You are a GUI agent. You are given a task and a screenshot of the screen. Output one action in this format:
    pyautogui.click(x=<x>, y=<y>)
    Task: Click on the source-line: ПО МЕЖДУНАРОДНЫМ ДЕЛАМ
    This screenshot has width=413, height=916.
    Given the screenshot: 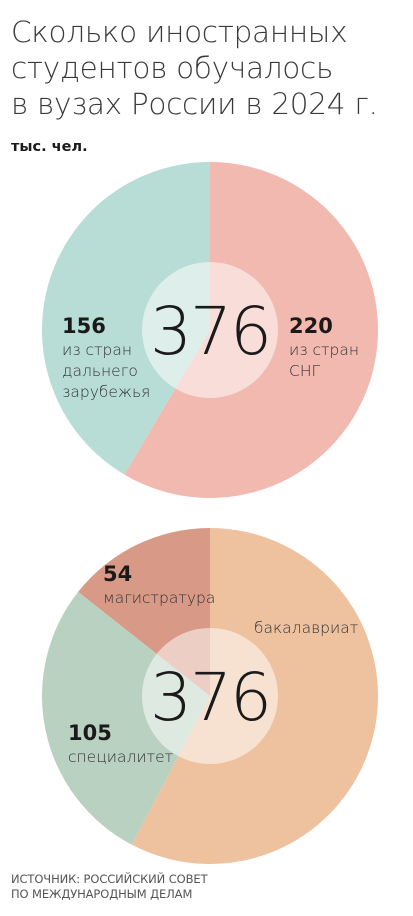 What is the action you would take?
    pyautogui.click(x=102, y=894)
    